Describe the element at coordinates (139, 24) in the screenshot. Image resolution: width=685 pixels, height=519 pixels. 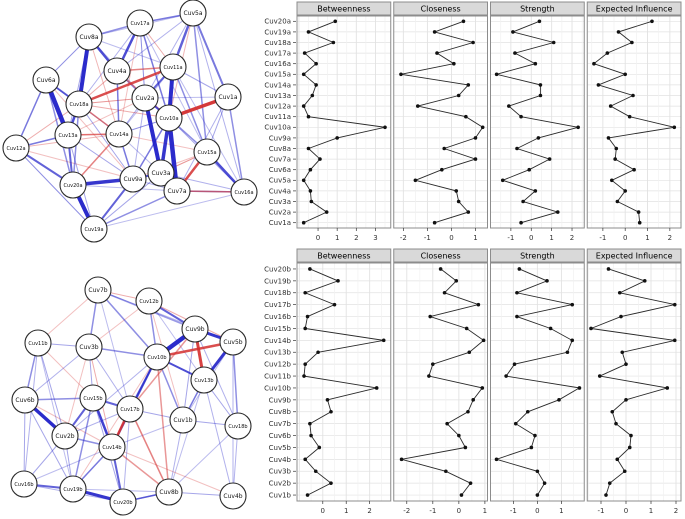
I see `node-label: Cuv17a` at that location.